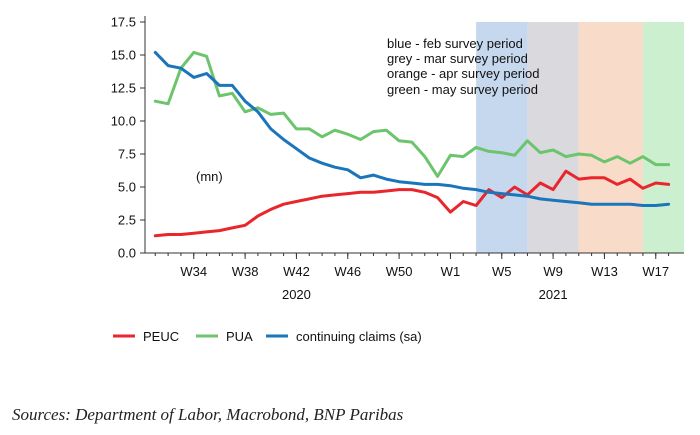 This screenshot has height=435, width=700. I want to click on x-tick-label: W46, so click(347, 271).